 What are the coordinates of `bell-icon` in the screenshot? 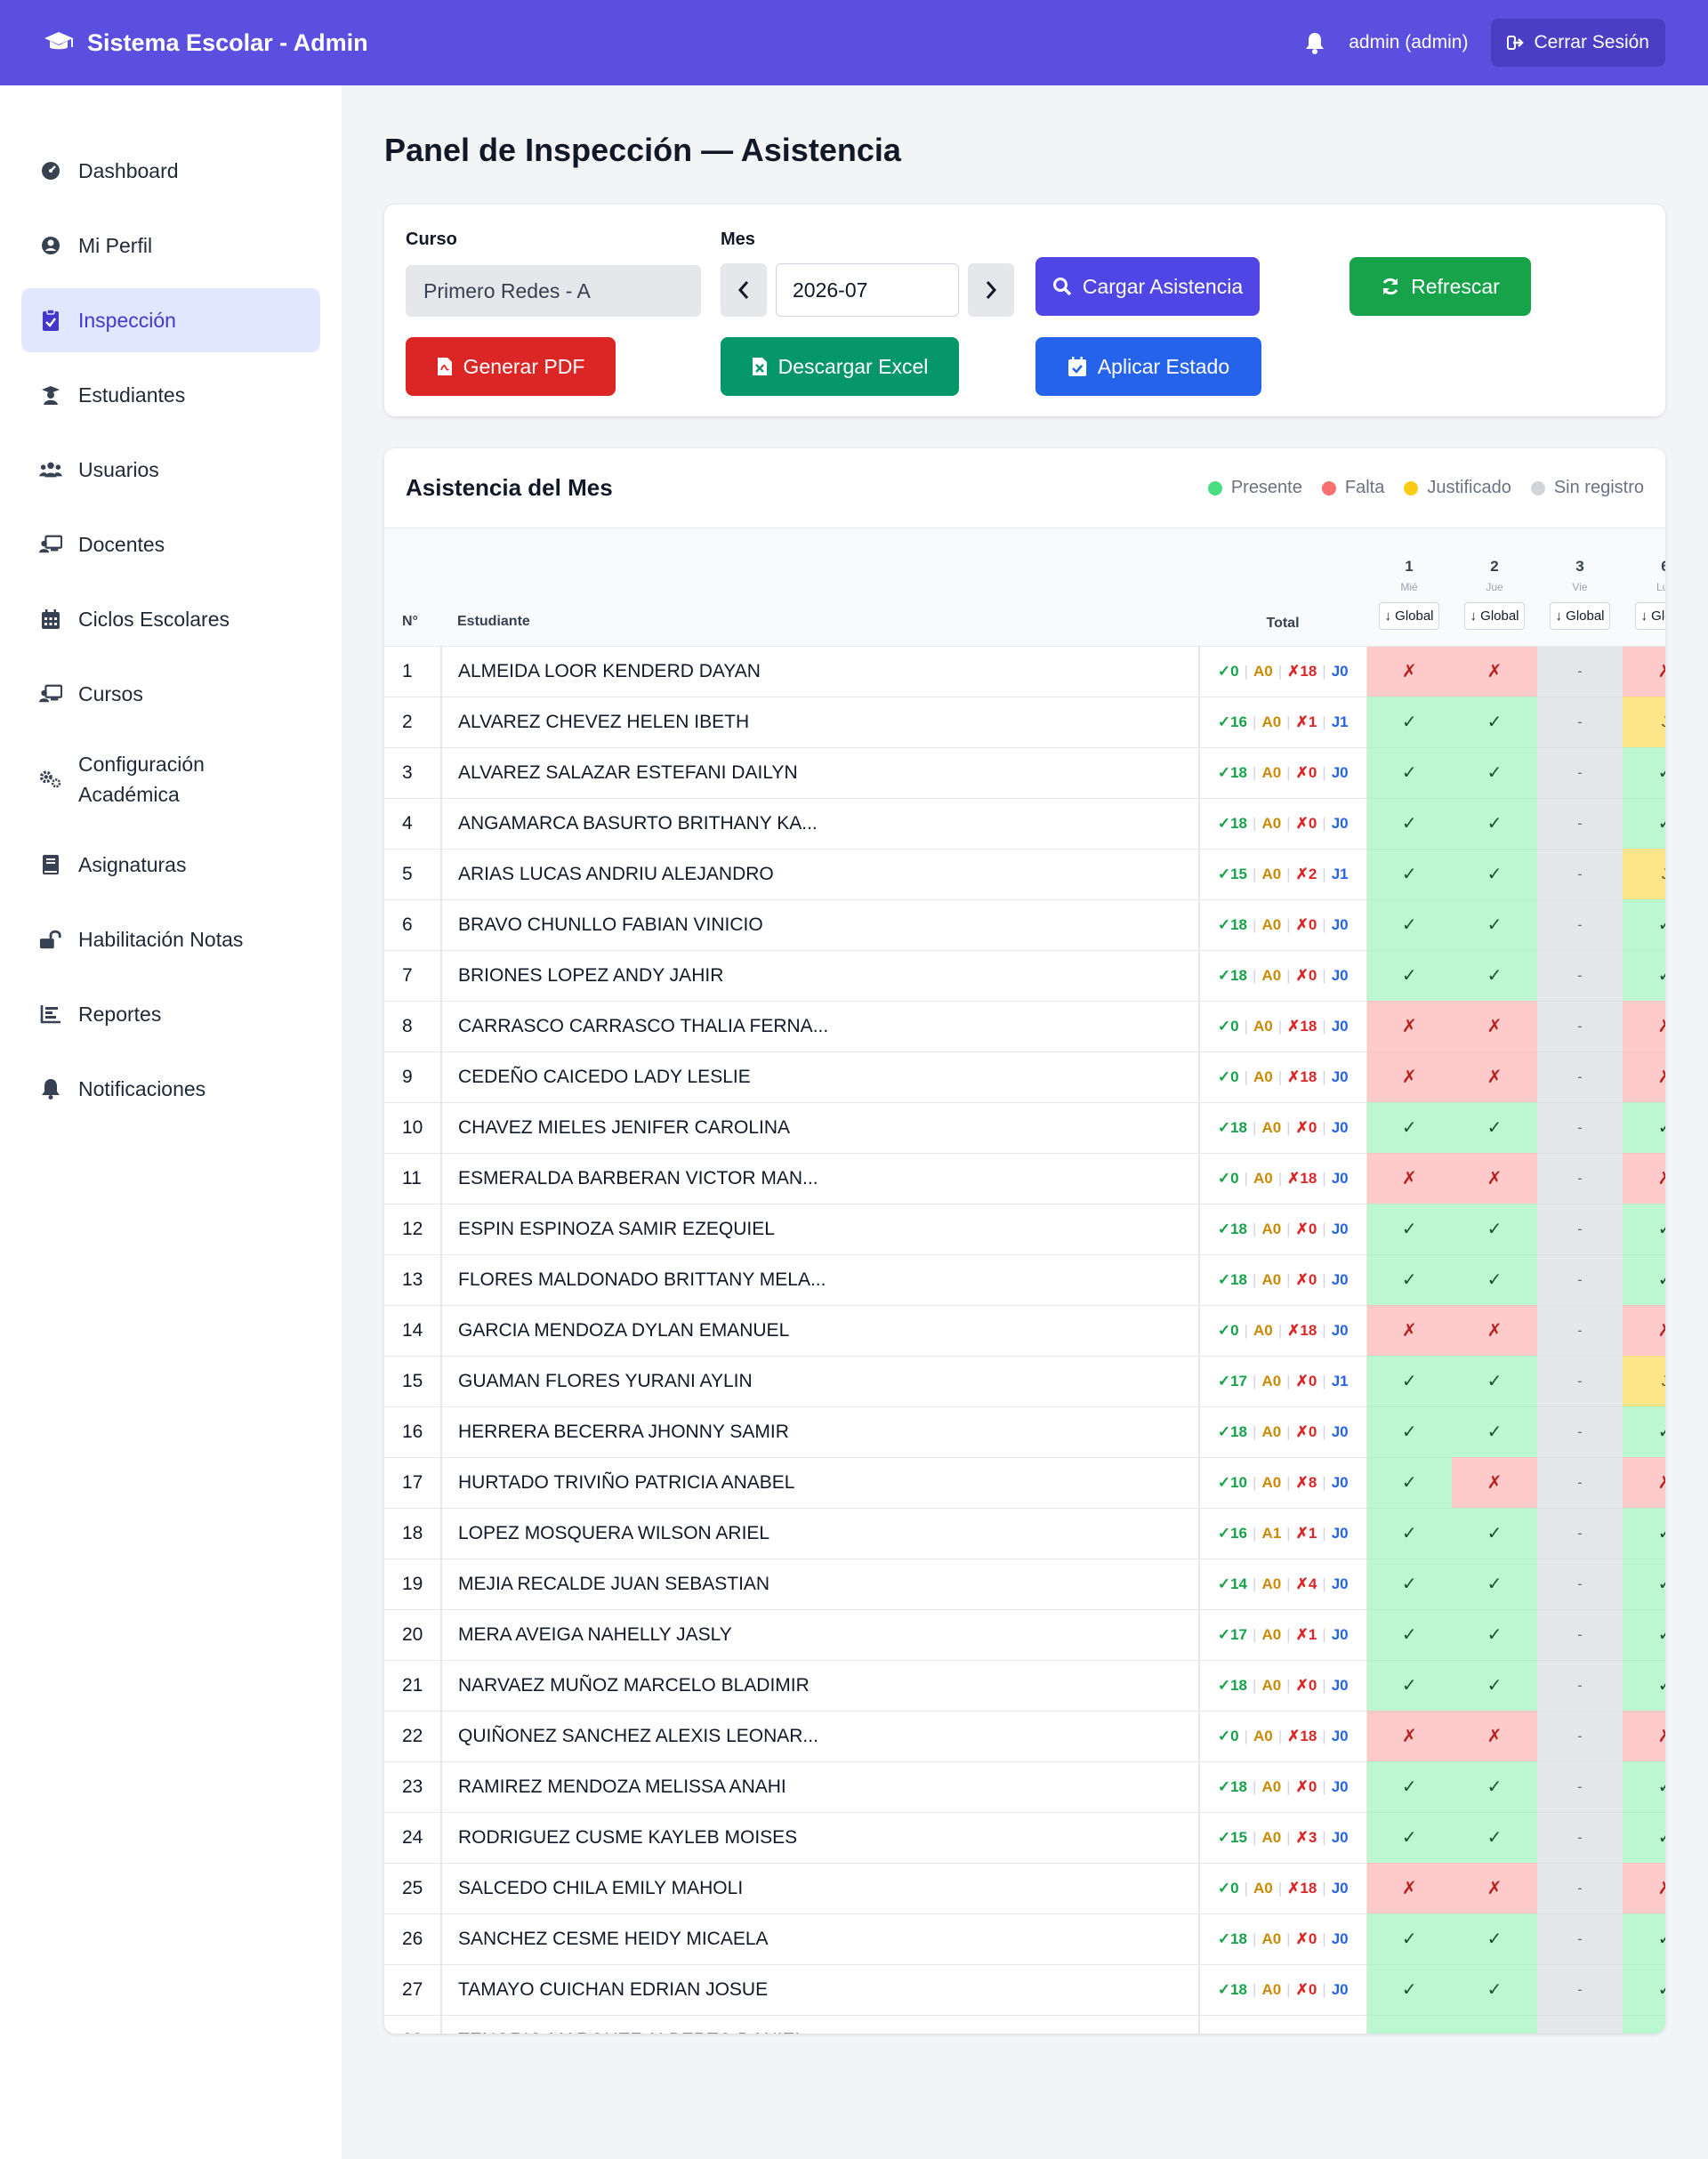 It's located at (1314, 42).